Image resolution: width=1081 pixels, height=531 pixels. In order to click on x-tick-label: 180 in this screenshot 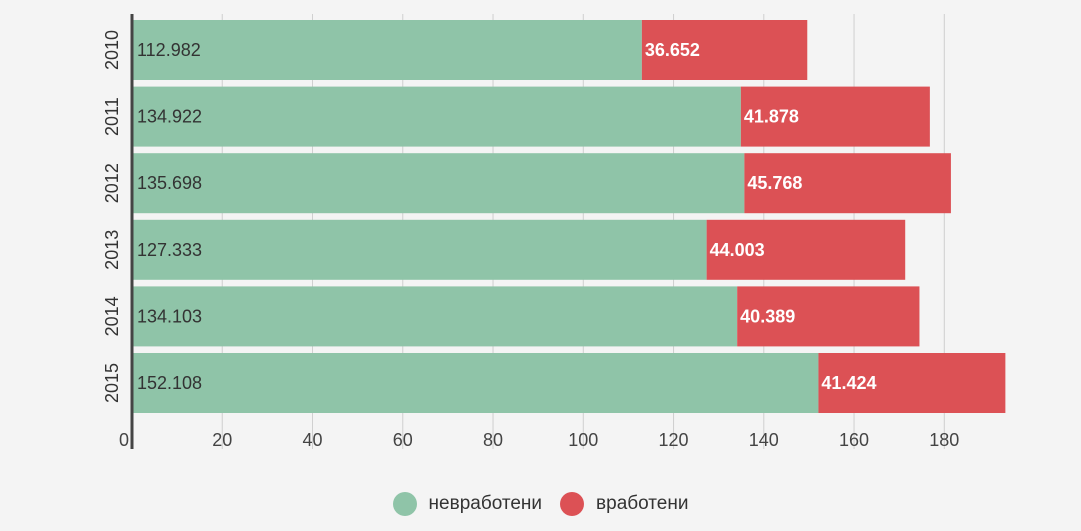, I will do `click(944, 440)`.